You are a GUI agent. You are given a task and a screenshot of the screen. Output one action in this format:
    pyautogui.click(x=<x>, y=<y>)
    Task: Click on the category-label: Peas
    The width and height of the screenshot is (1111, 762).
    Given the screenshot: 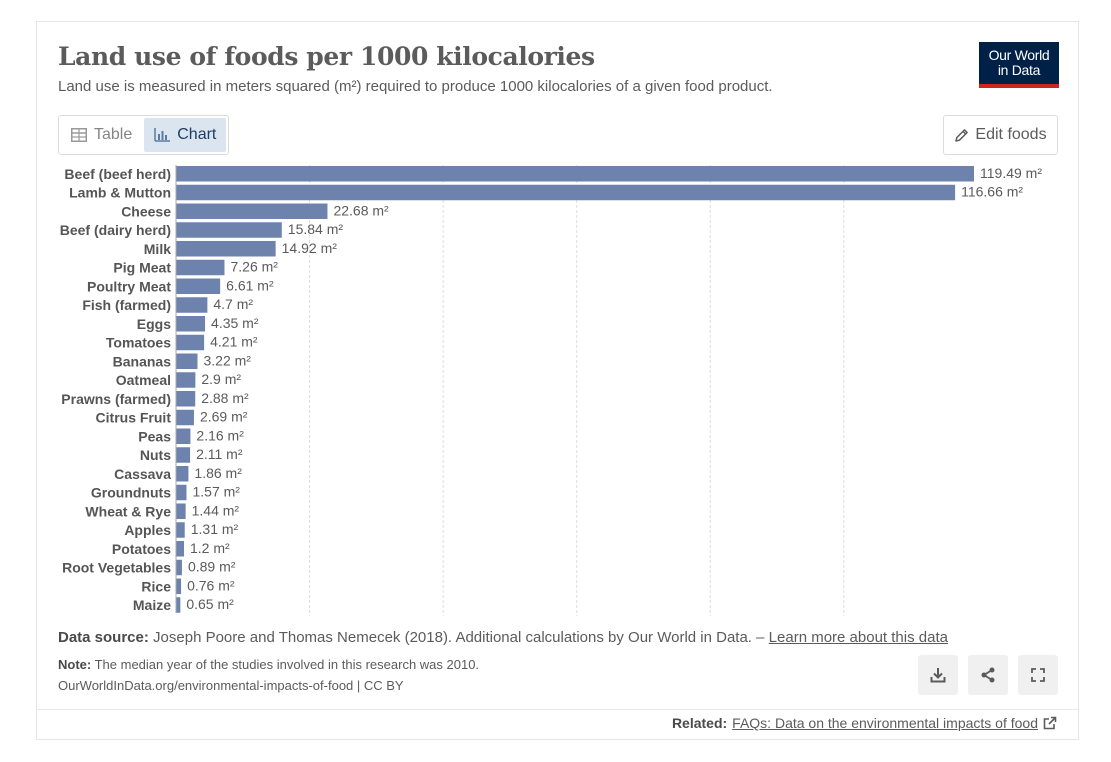 What is the action you would take?
    pyautogui.click(x=154, y=436)
    